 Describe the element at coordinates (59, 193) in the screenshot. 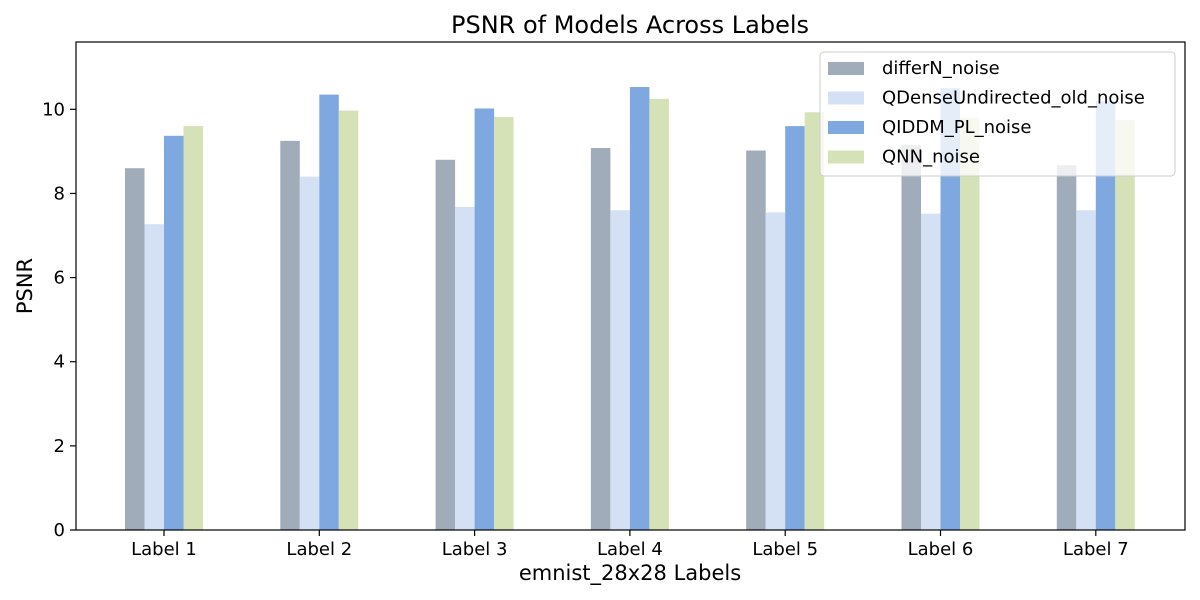

I see `y-tick-label: 8` at that location.